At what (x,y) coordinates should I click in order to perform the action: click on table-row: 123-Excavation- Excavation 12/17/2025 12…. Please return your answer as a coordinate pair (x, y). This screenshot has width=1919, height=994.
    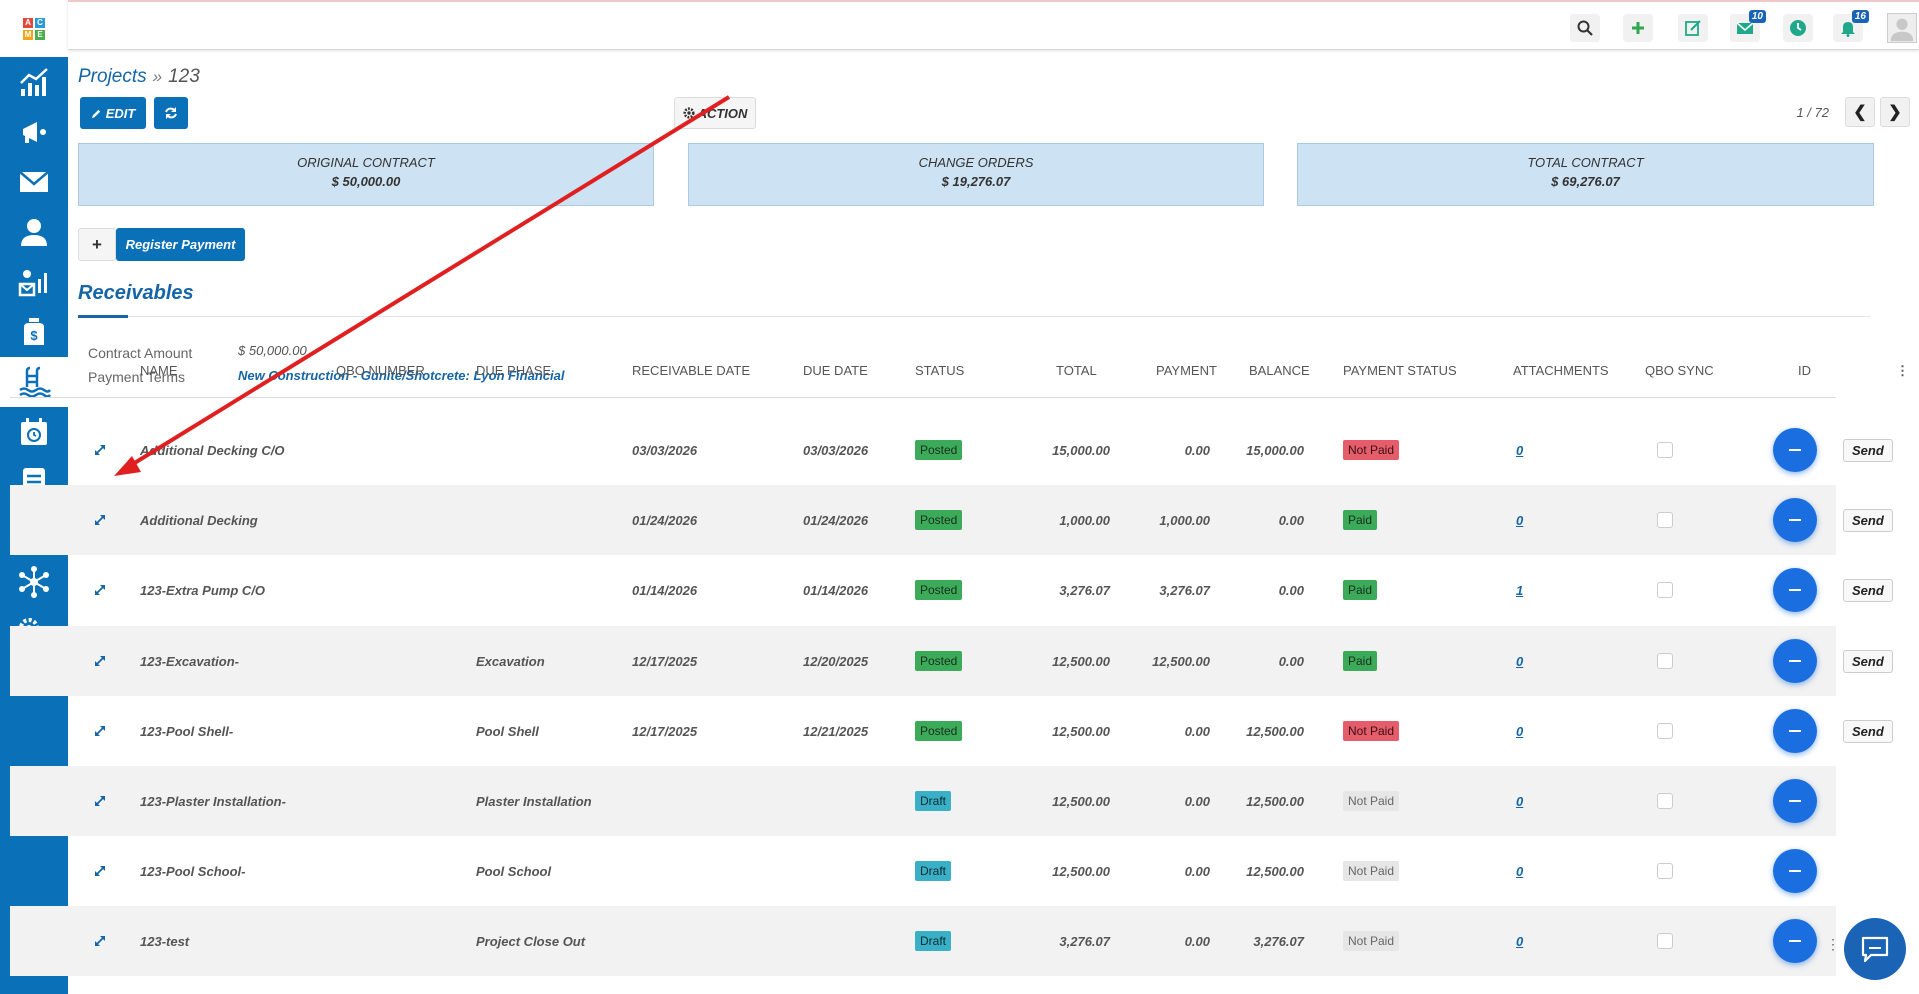
    Looking at the image, I should click on (951, 661).